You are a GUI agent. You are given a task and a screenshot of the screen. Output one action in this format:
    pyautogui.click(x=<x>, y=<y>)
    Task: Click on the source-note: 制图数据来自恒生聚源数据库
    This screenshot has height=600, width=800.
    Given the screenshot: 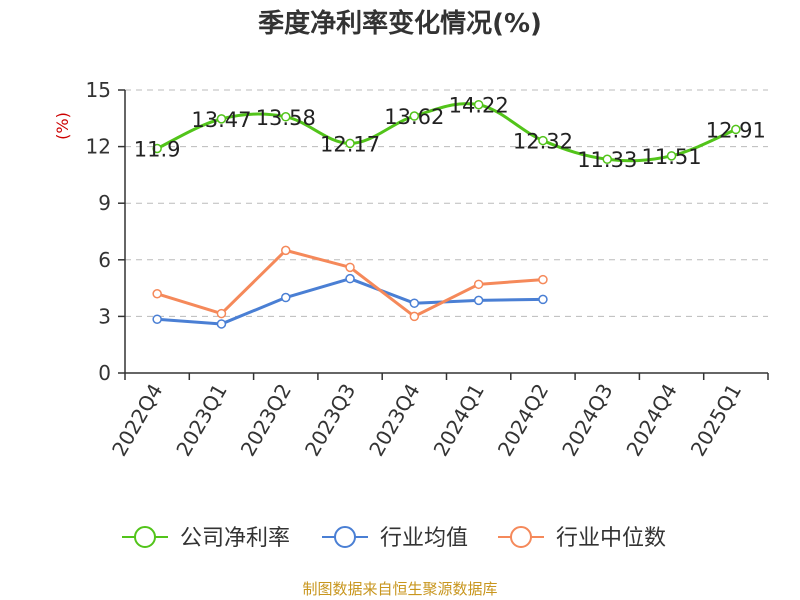 What is the action you would take?
    pyautogui.click(x=399, y=589)
    